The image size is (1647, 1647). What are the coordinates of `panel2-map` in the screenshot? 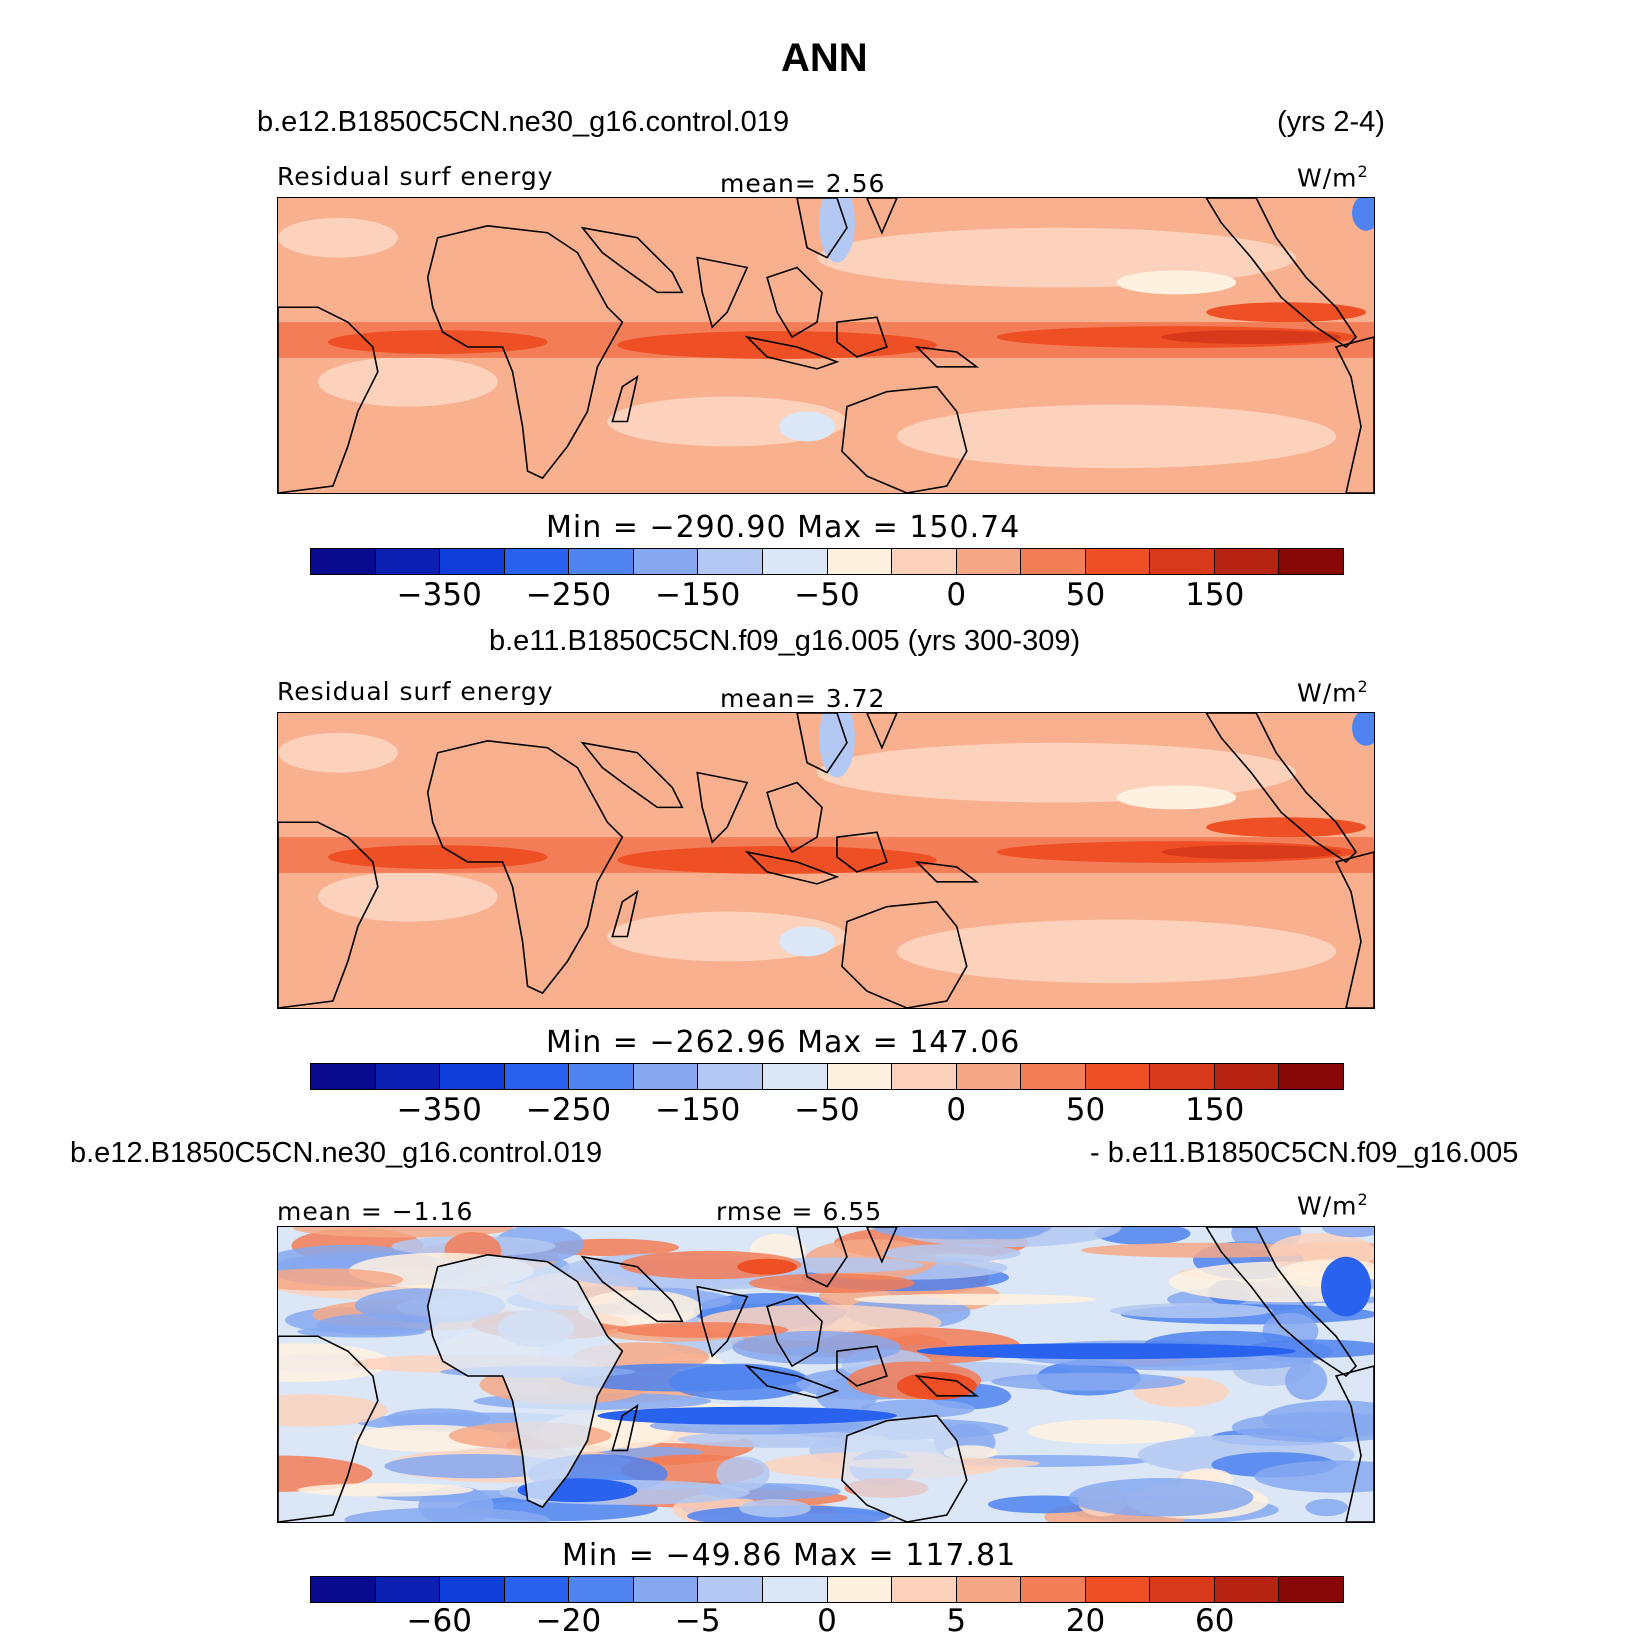 It's located at (826, 860).